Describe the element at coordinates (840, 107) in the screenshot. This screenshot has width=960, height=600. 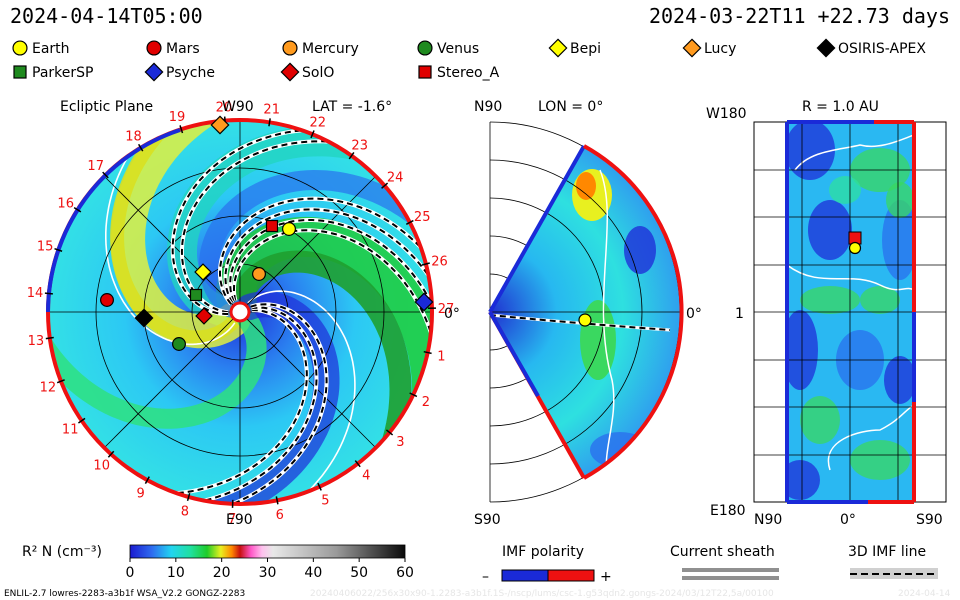
I see `radial-title: R = 1.0 AU` at that location.